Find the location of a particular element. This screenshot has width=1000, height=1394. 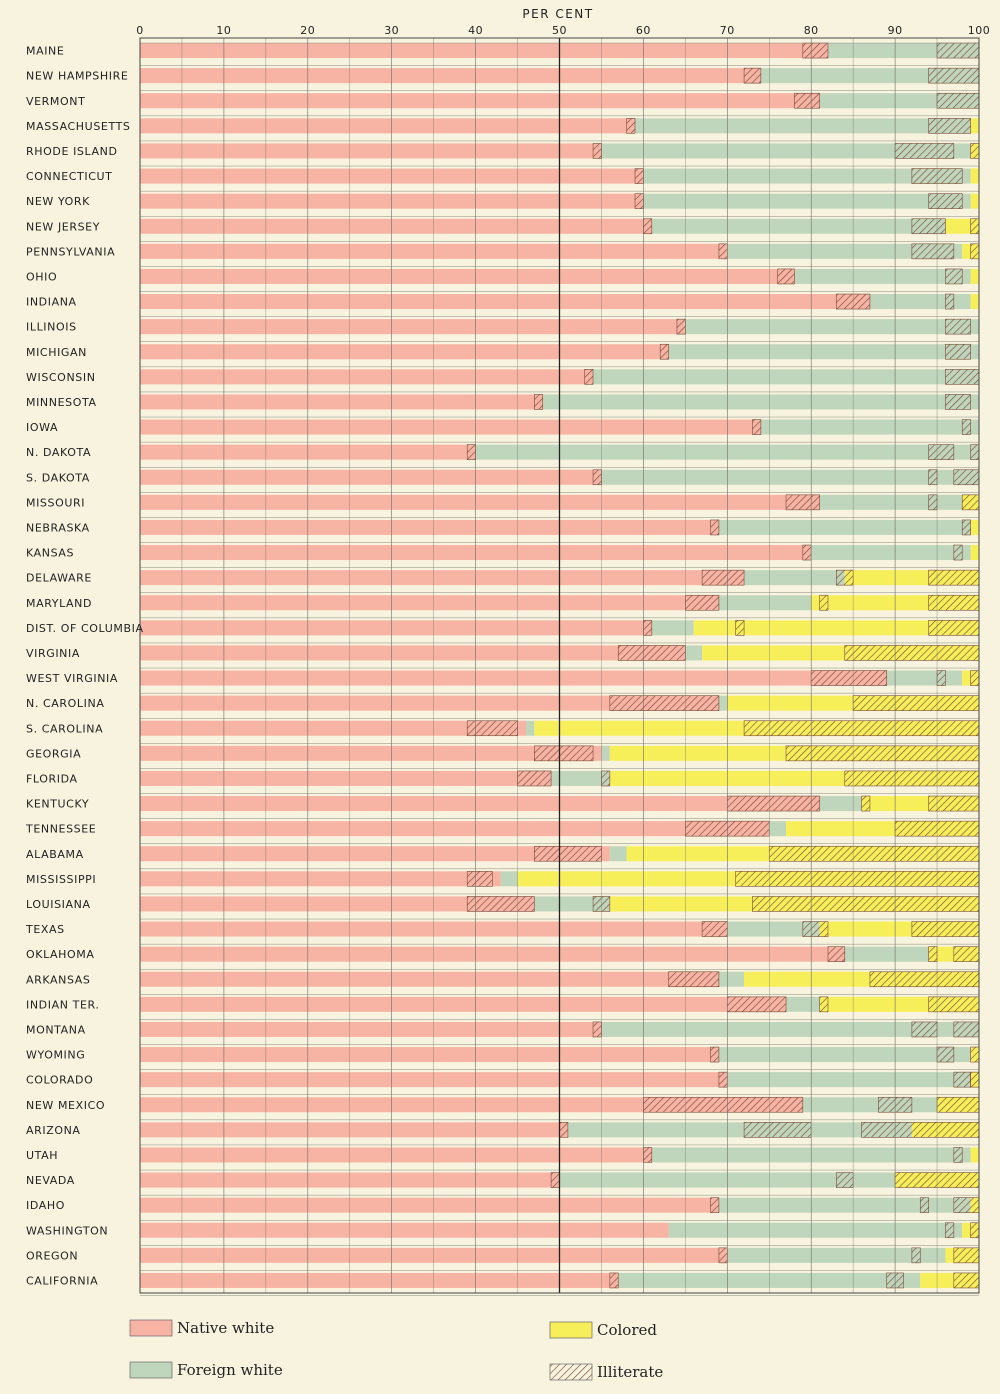

state-label: KENTUCKY is located at coordinates (57, 804).